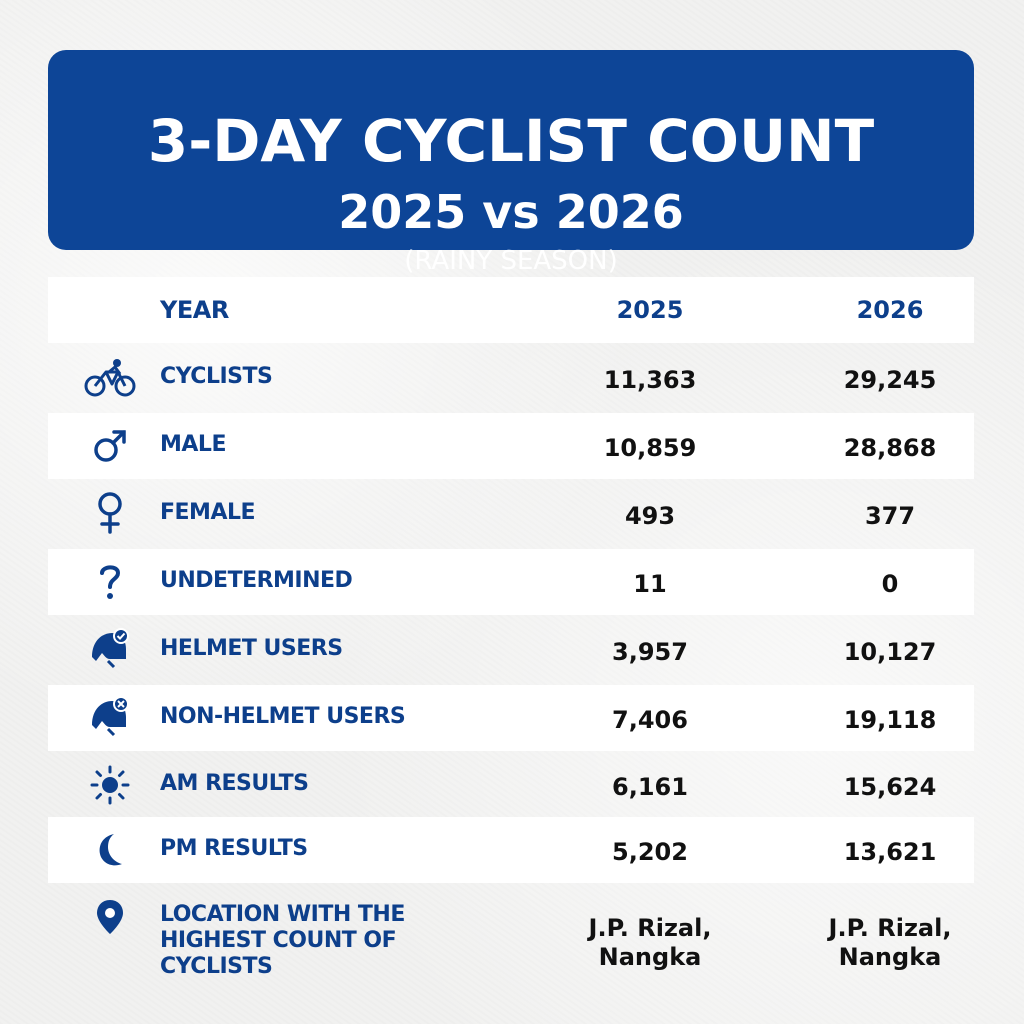 This screenshot has height=1024, width=1024. What do you see at coordinates (890, 957) in the screenshot?
I see `location-2026-line: Nangka` at bounding box center [890, 957].